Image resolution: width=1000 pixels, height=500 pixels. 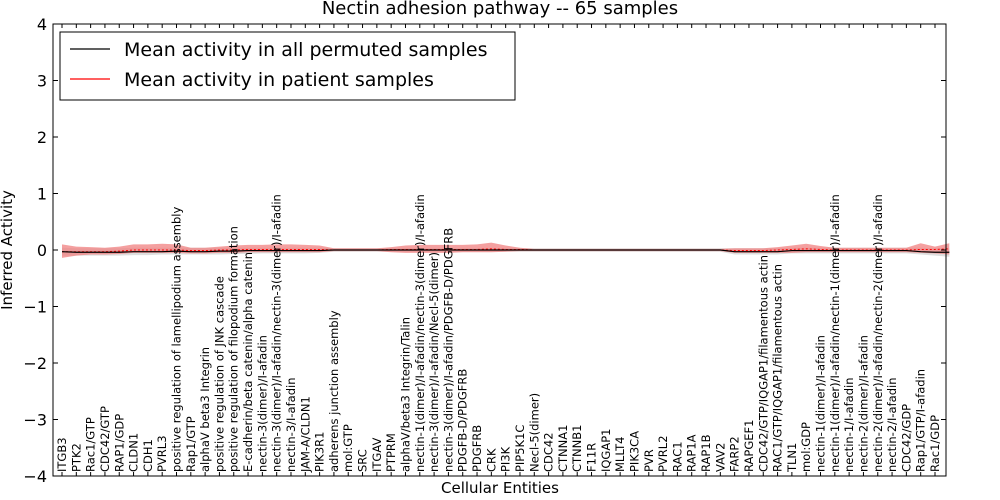 What do you see at coordinates (391, 452) in the screenshot?
I see `x-tick-label: PTPRM` at bounding box center [391, 452].